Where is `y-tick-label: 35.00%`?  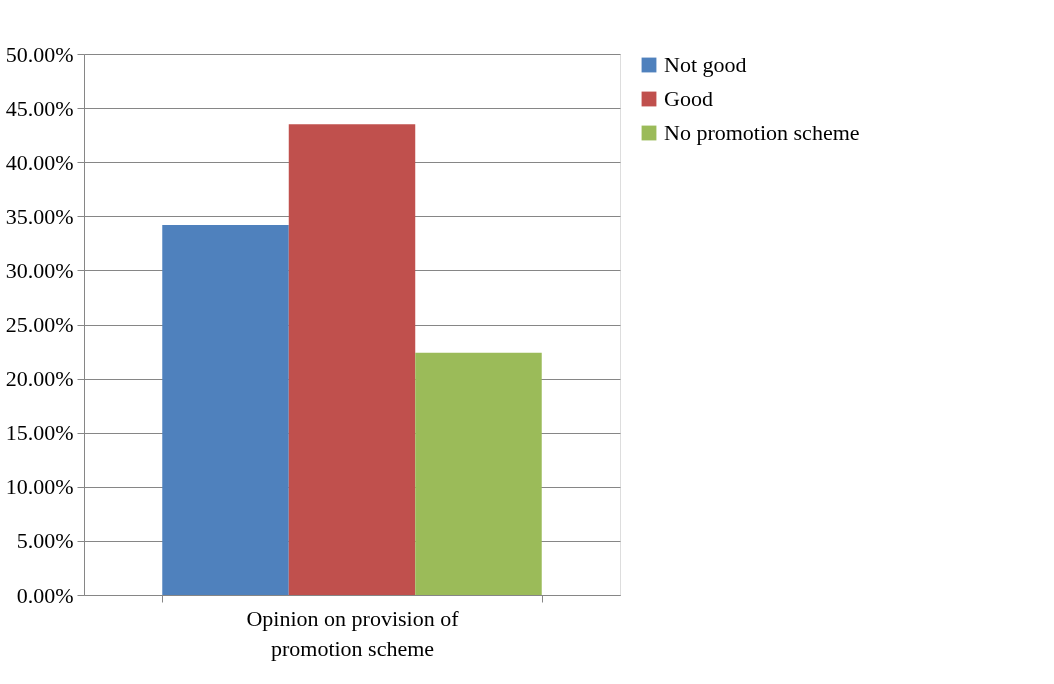
y-tick-label: 35.00% is located at coordinates (39, 216).